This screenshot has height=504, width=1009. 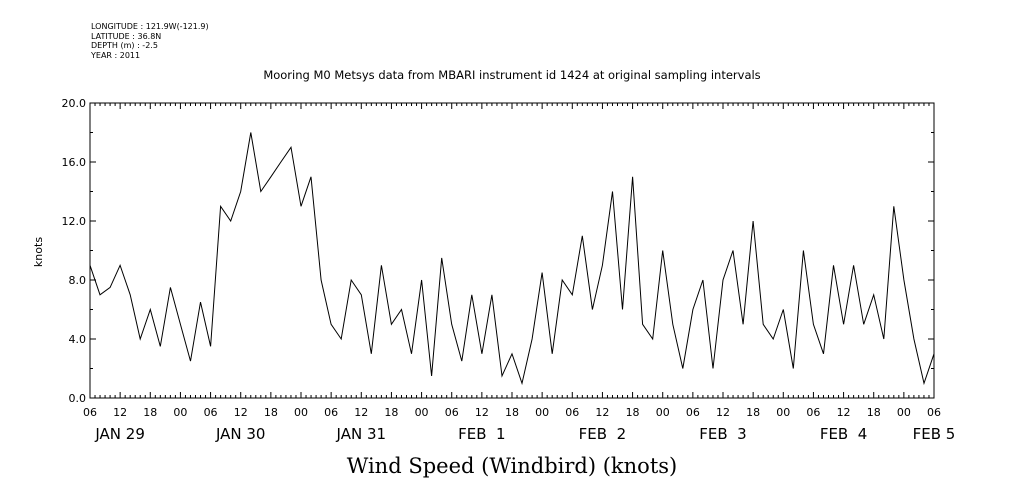 I want to click on y-tick-label: 16.0, so click(x=74, y=162).